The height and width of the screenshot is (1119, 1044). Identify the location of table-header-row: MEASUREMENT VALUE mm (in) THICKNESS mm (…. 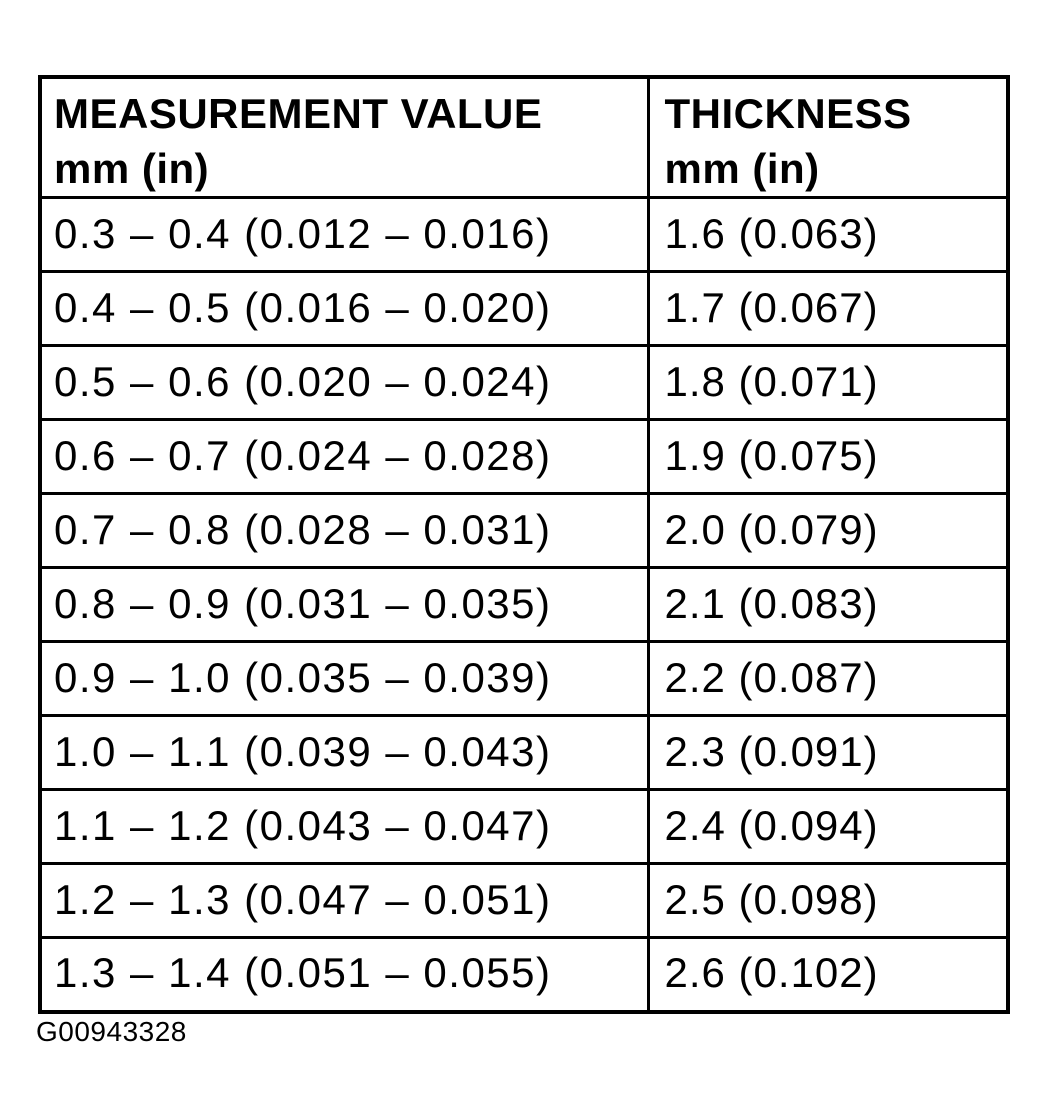
(524, 137).